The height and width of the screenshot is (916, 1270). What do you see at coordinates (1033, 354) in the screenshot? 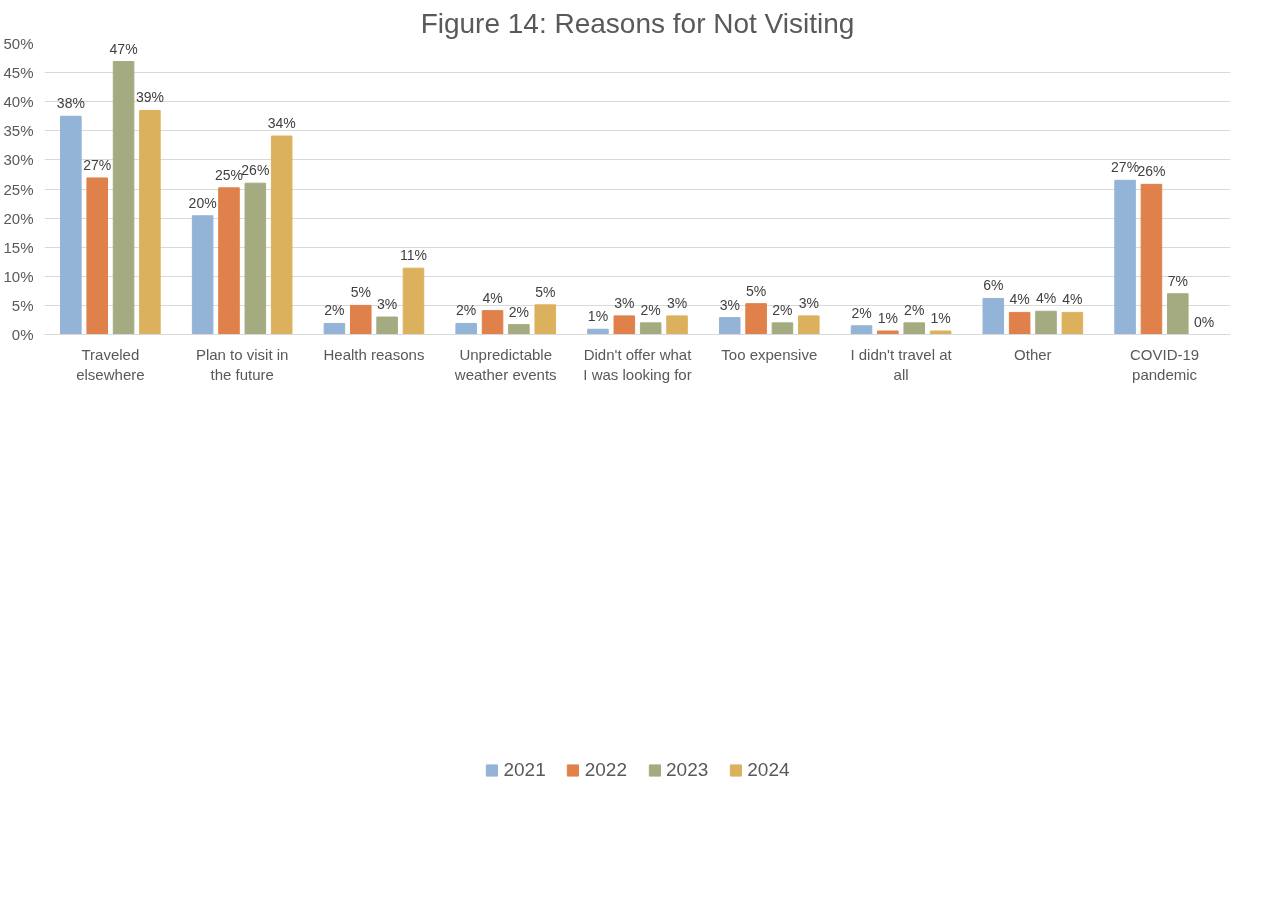
I see `x-tick-label: Other` at bounding box center [1033, 354].